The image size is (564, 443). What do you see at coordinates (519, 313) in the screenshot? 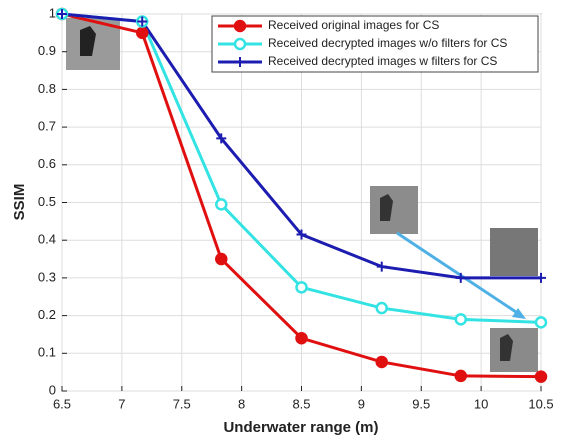
I see `arrow-head` at bounding box center [519, 313].